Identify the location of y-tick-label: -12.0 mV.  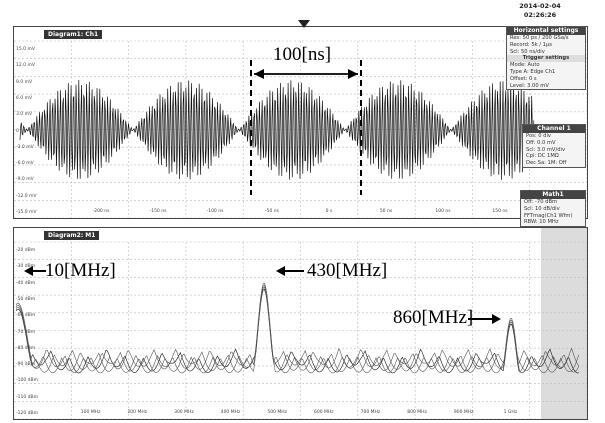
(26, 196).